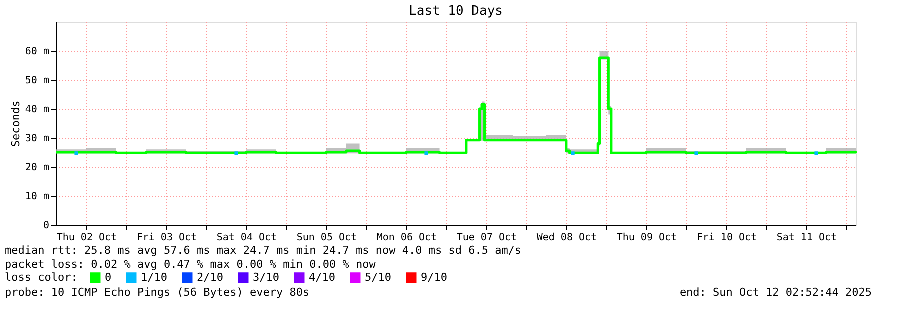 This screenshot has width=897, height=310. What do you see at coordinates (154, 277) in the screenshot?
I see `legend-label: 1/10` at bounding box center [154, 277].